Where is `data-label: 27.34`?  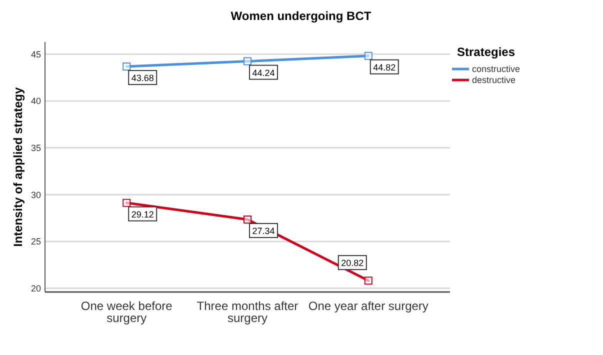 data-label: 27.34 is located at coordinates (263, 231).